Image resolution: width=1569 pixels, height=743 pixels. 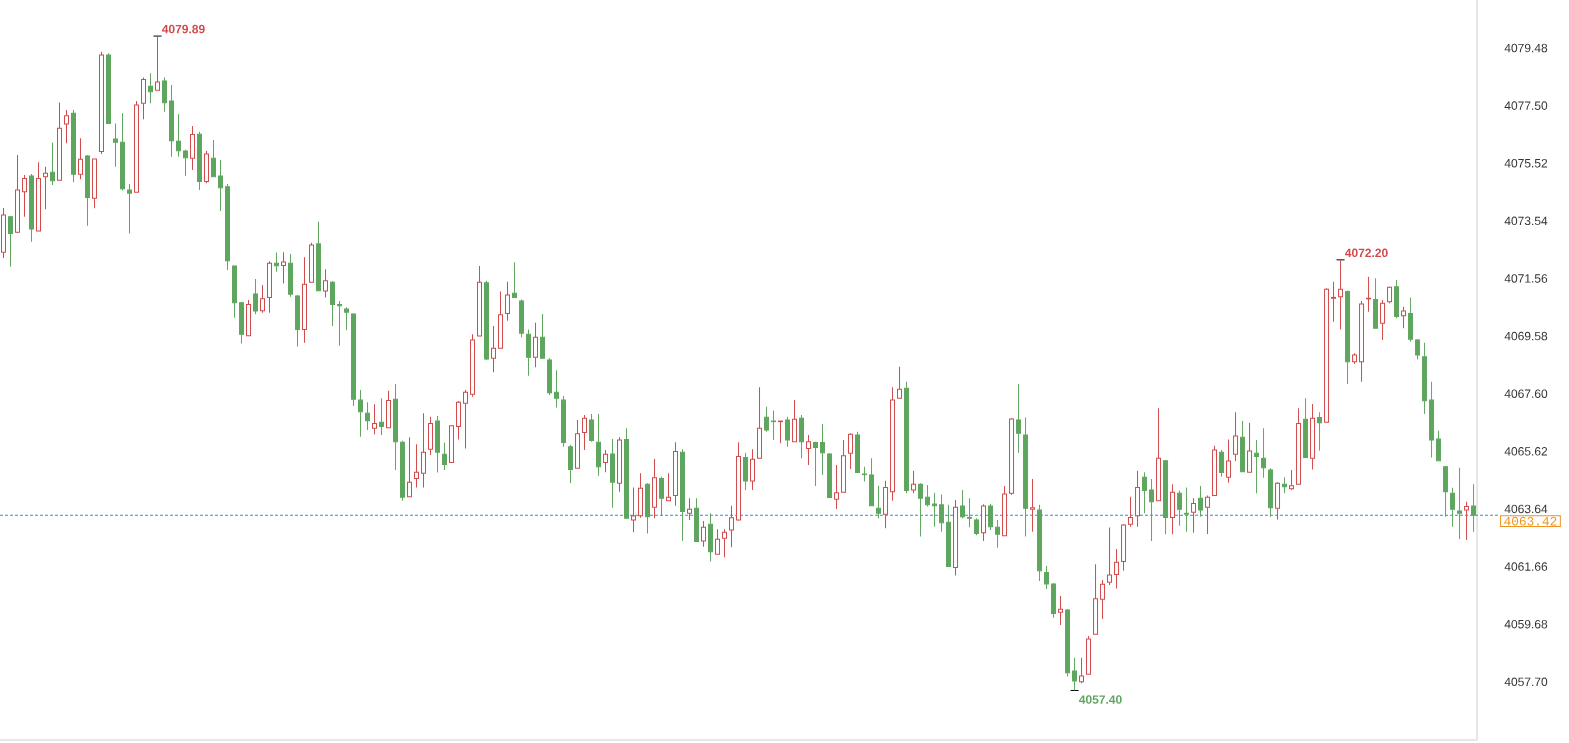 What do you see at coordinates (1366, 253) in the screenshot?
I see `text: 4072.20` at bounding box center [1366, 253].